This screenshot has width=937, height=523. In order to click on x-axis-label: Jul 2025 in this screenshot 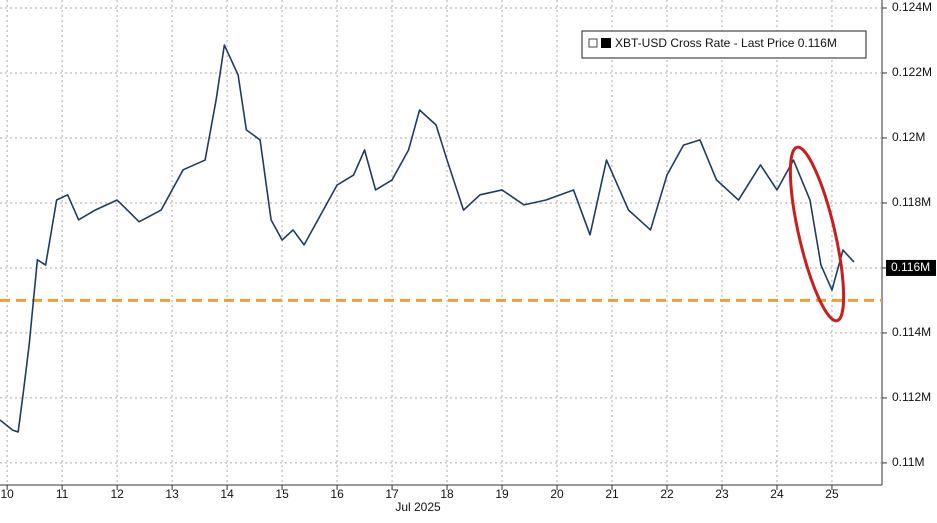, I will do `click(418, 507)`.